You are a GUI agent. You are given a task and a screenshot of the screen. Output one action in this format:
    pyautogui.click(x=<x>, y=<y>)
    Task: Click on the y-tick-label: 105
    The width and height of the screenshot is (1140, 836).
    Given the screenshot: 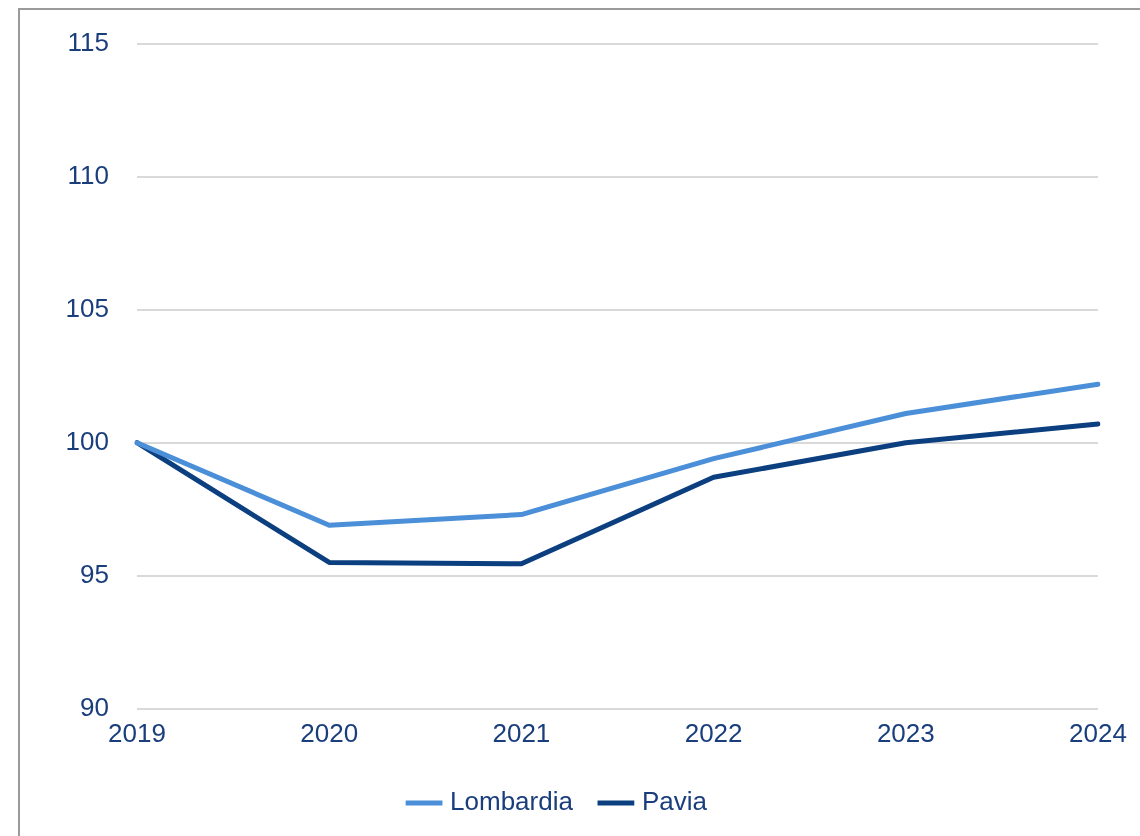 What is the action you would take?
    pyautogui.click(x=87, y=307)
    